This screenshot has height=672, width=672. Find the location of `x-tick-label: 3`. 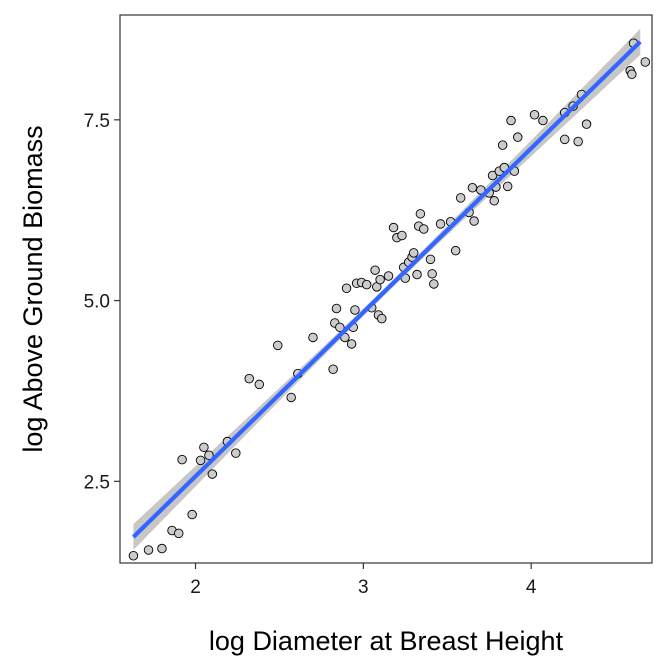

x-tick-label: 3 is located at coordinates (363, 587).